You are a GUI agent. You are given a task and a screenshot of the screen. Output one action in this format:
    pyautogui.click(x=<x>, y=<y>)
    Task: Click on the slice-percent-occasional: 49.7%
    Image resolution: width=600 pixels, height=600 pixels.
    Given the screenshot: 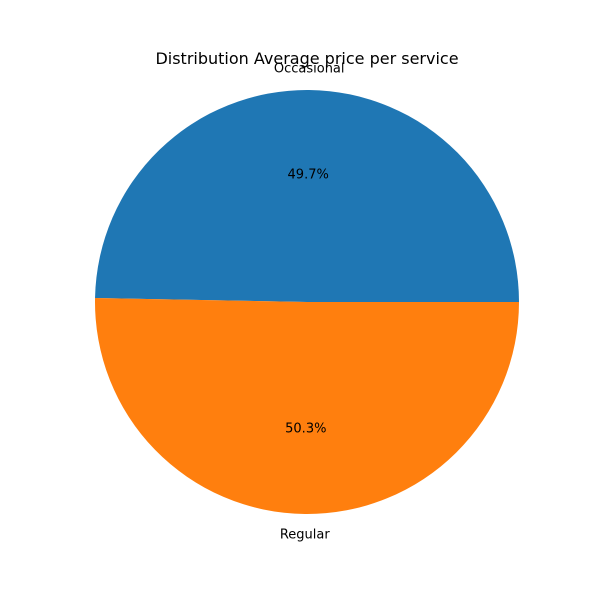 What is the action you would take?
    pyautogui.click(x=308, y=174)
    